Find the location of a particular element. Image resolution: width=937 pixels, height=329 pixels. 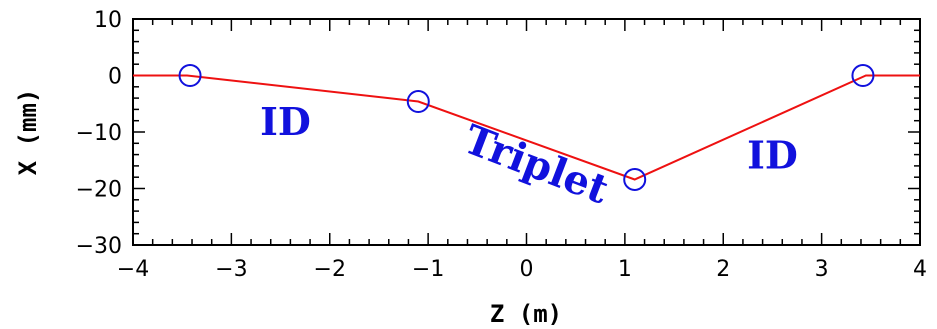

y-tick-label: 0 is located at coordinates (115, 77).